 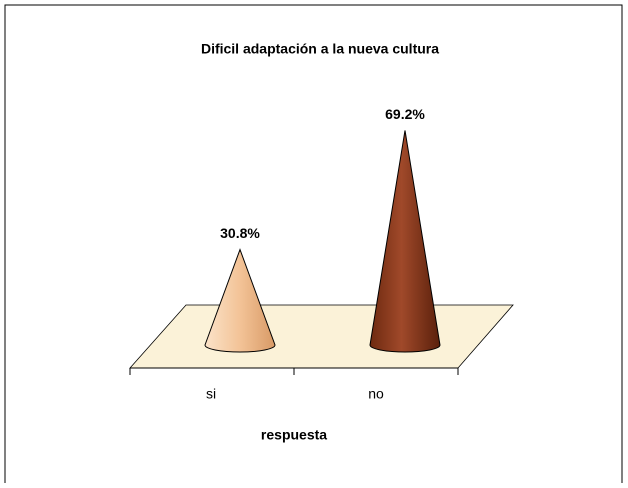 I want to click on value-label: 30.8%, so click(x=240, y=233).